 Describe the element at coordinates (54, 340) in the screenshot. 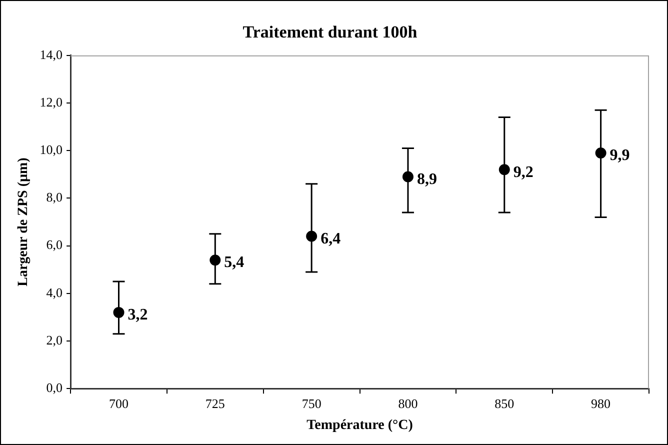

I see `y-tick-label: 2,0` at that location.